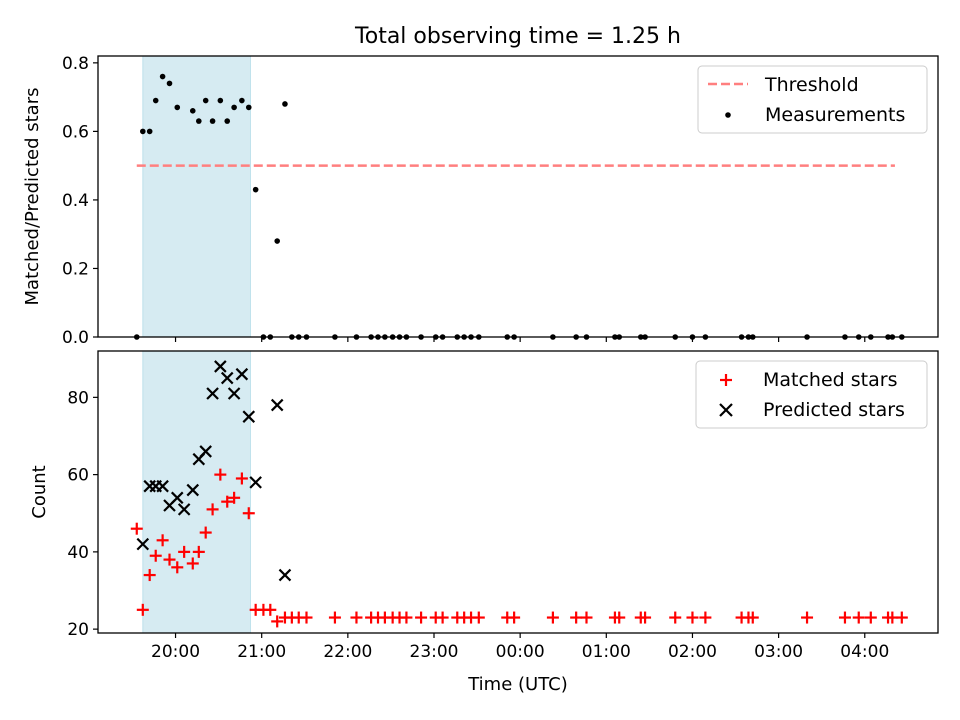 The image size is (960, 720). Describe the element at coordinates (78, 553) in the screenshot. I see `y-tick-label: 40` at that location.